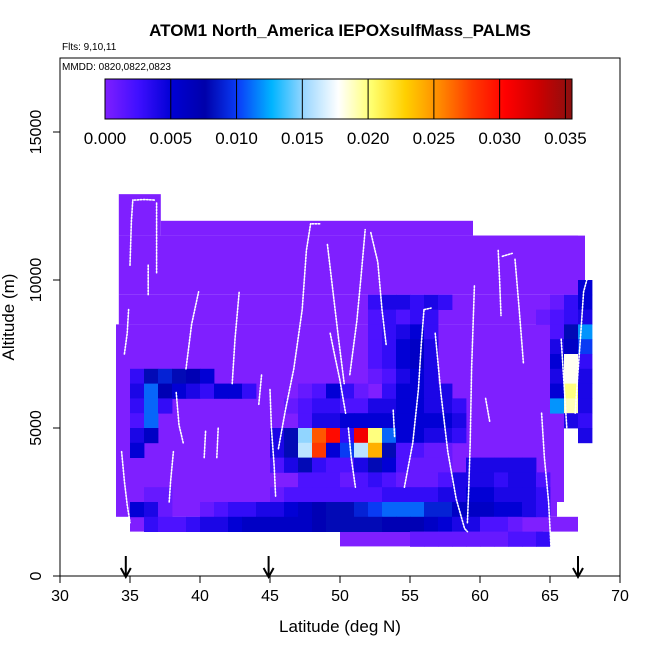  Describe the element at coordinates (36, 575) in the screenshot. I see `y-tick-label: 0` at that location.